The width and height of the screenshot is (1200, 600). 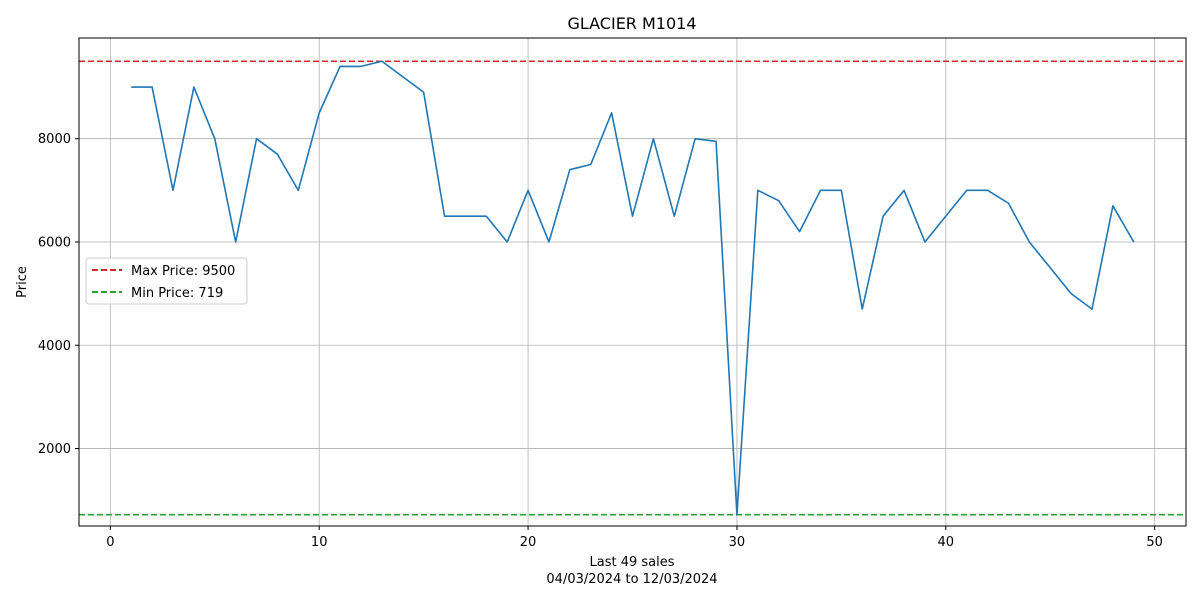 What do you see at coordinates (946, 542) in the screenshot?
I see `x-tick-label: 40` at bounding box center [946, 542].